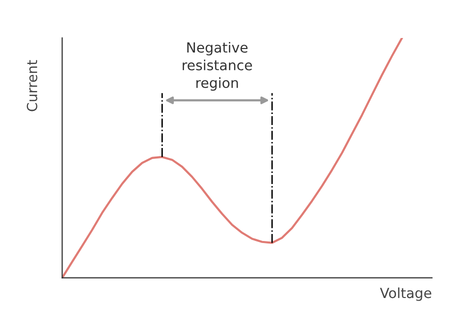  Describe the element at coordinates (32, 86) in the screenshot. I see `y-axis-title: Current` at that location.